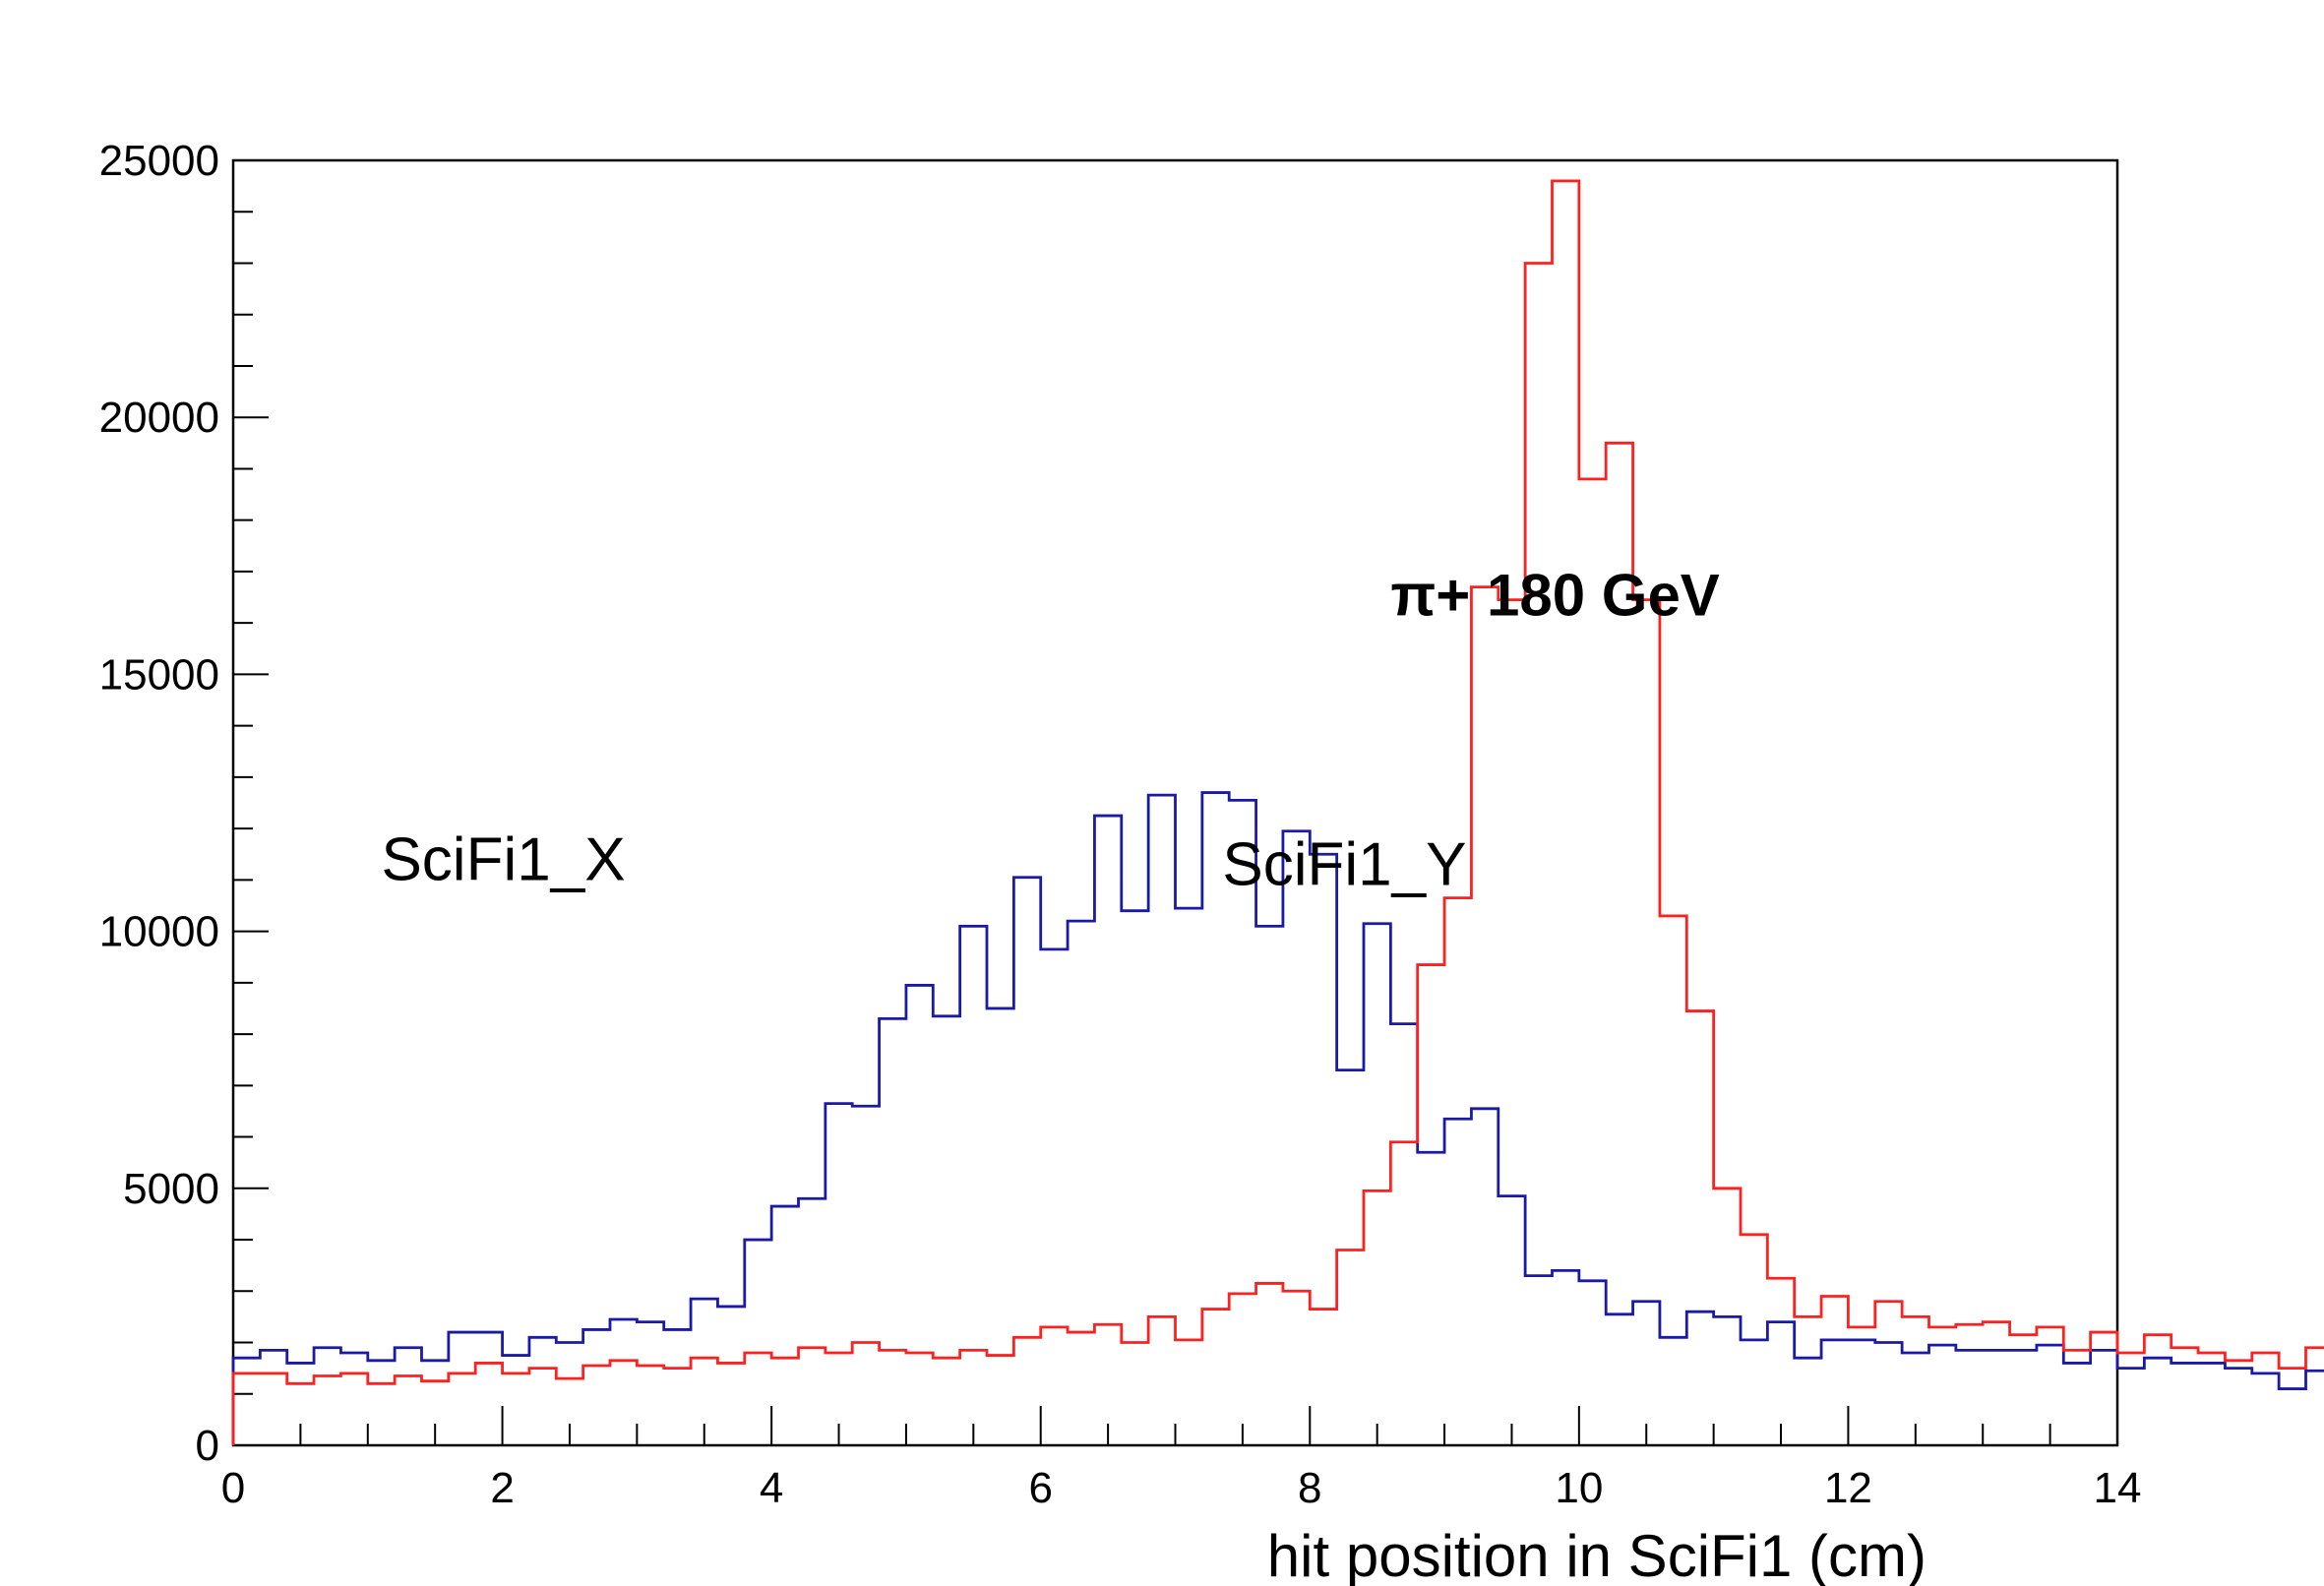 Image resolution: width=2324 pixels, height=1586 pixels. Describe the element at coordinates (1309, 1488) in the screenshot. I see `x-tick-label: 8` at that location.